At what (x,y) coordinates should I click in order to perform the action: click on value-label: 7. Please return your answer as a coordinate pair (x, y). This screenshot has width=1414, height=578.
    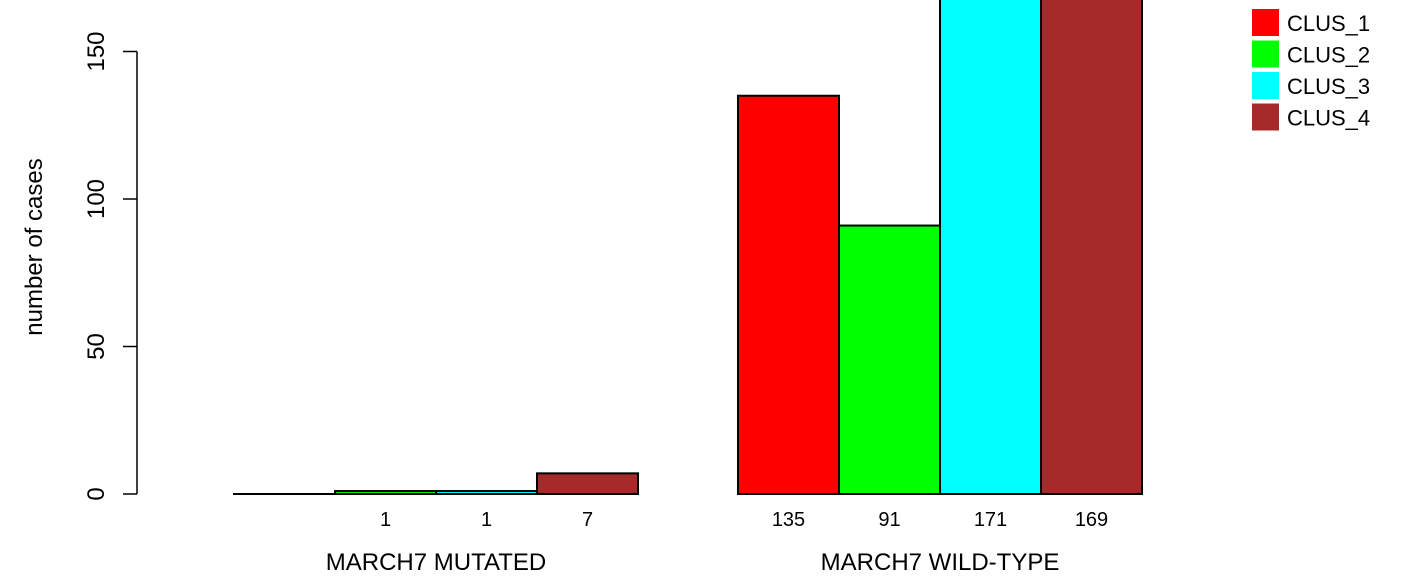
    Looking at the image, I should click on (587, 520).